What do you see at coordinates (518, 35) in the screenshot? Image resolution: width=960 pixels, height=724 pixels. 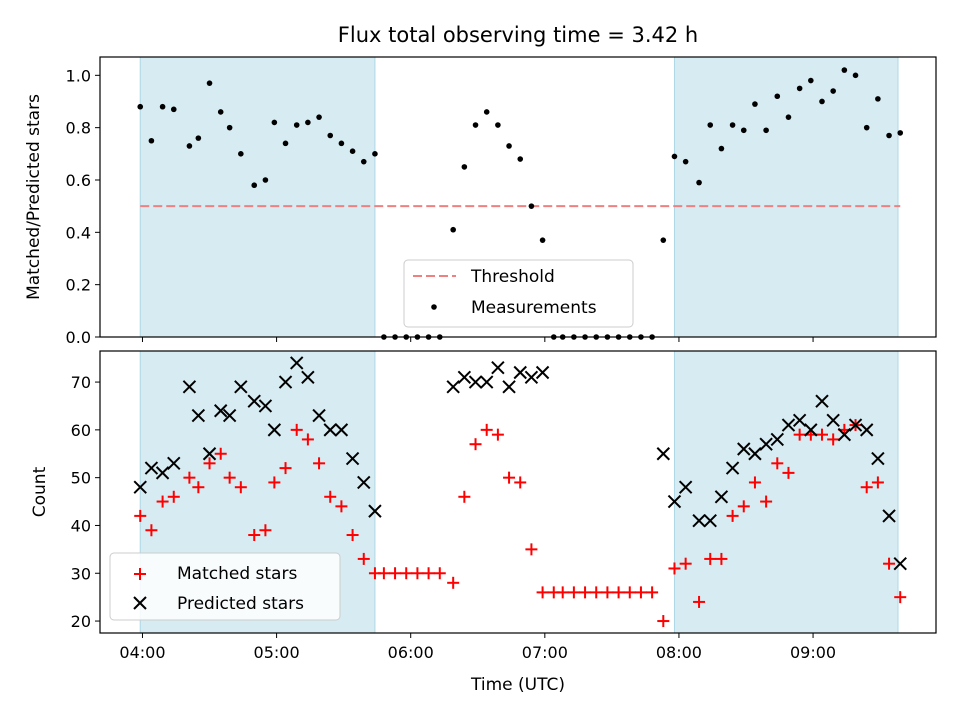 I see `chart-title: Flux total observing time = 3.42 h` at bounding box center [518, 35].